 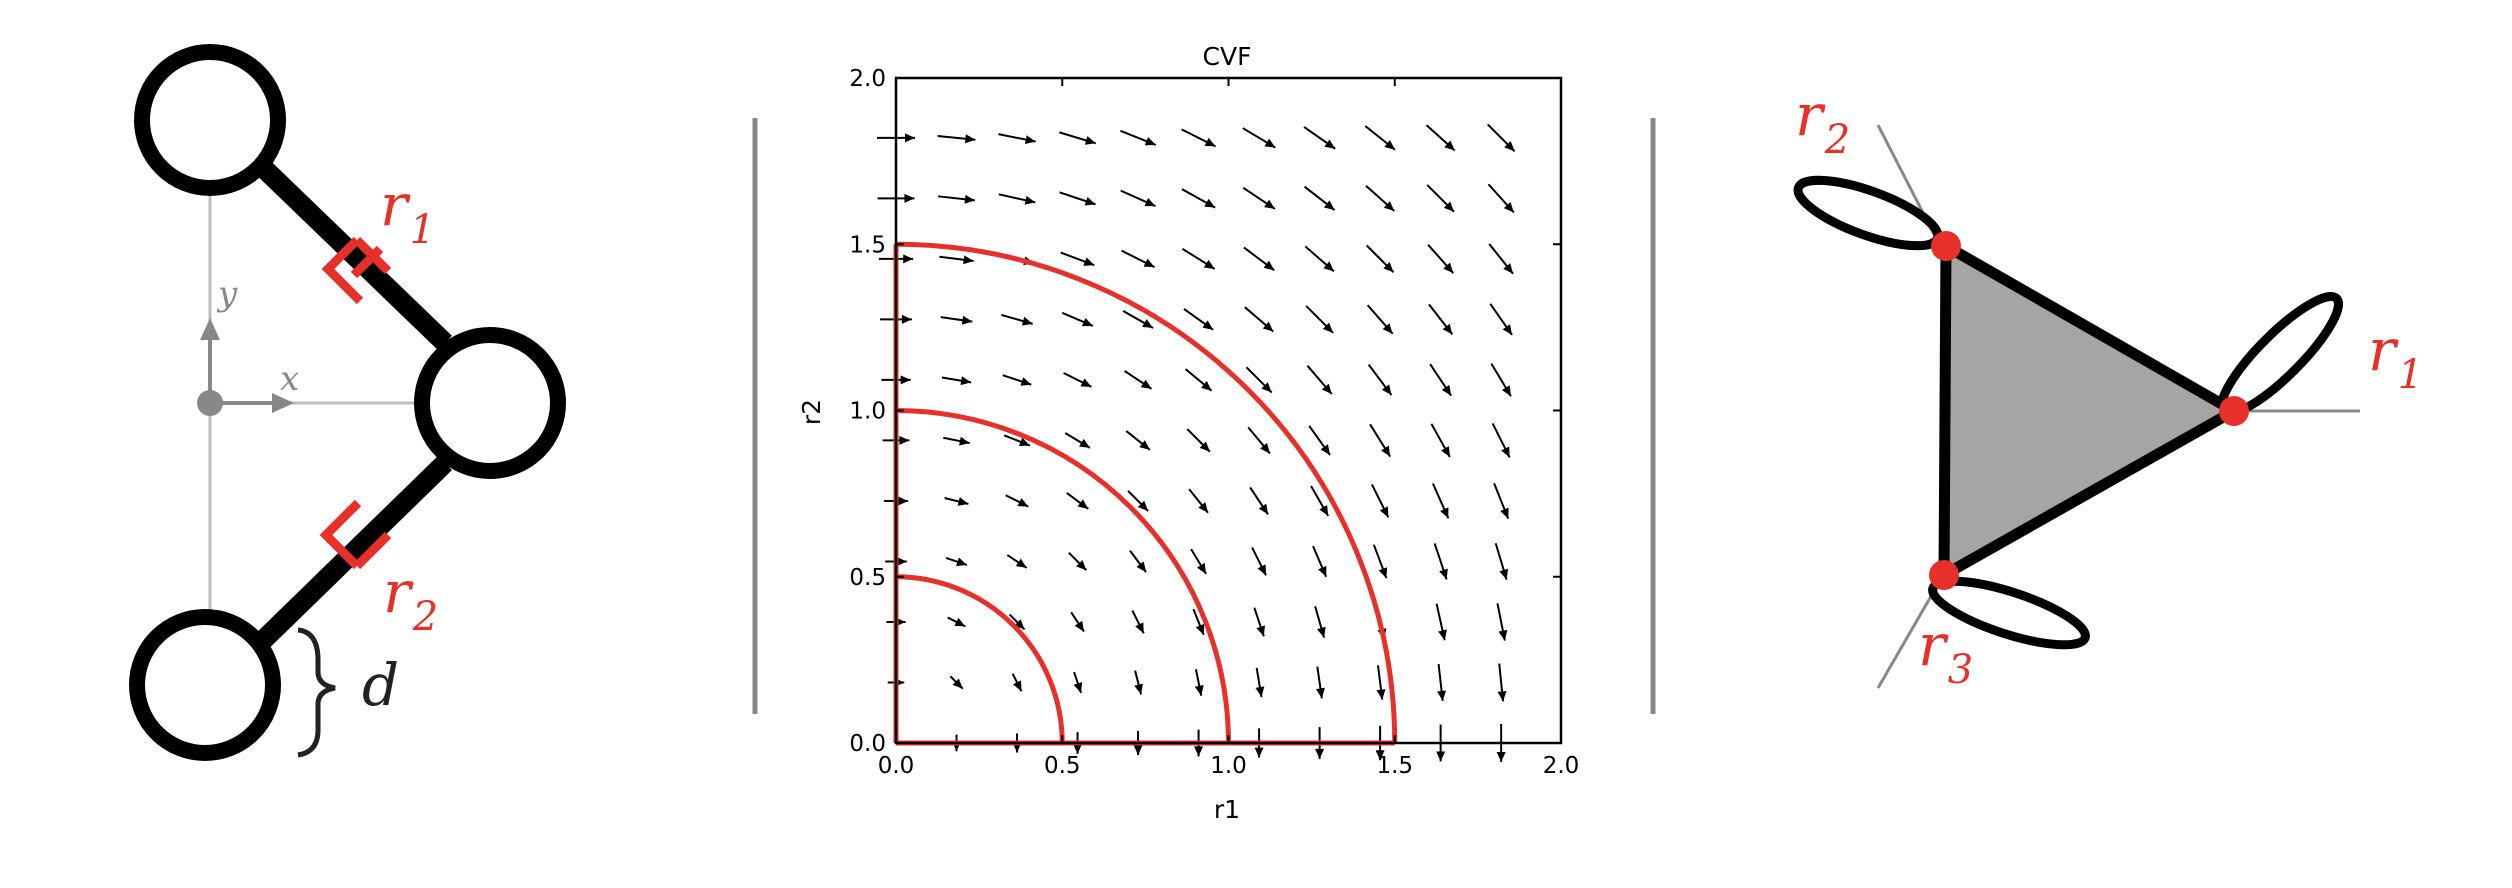 What do you see at coordinates (1822, 122) in the screenshot?
I see `label-r2-right: r2` at bounding box center [1822, 122].